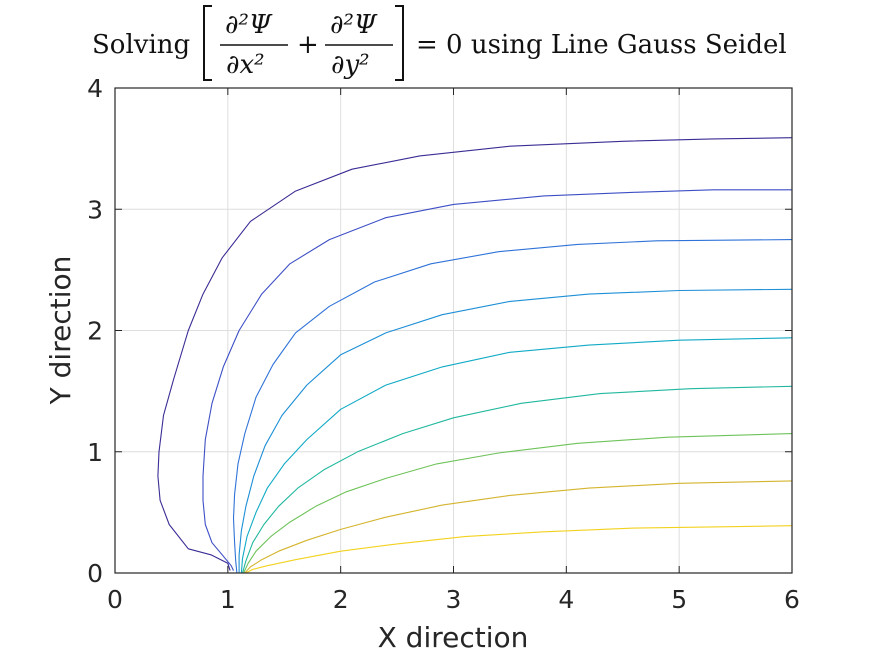 The height and width of the screenshot is (656, 875). I want to click on x-tick-label: 6, so click(792, 599).